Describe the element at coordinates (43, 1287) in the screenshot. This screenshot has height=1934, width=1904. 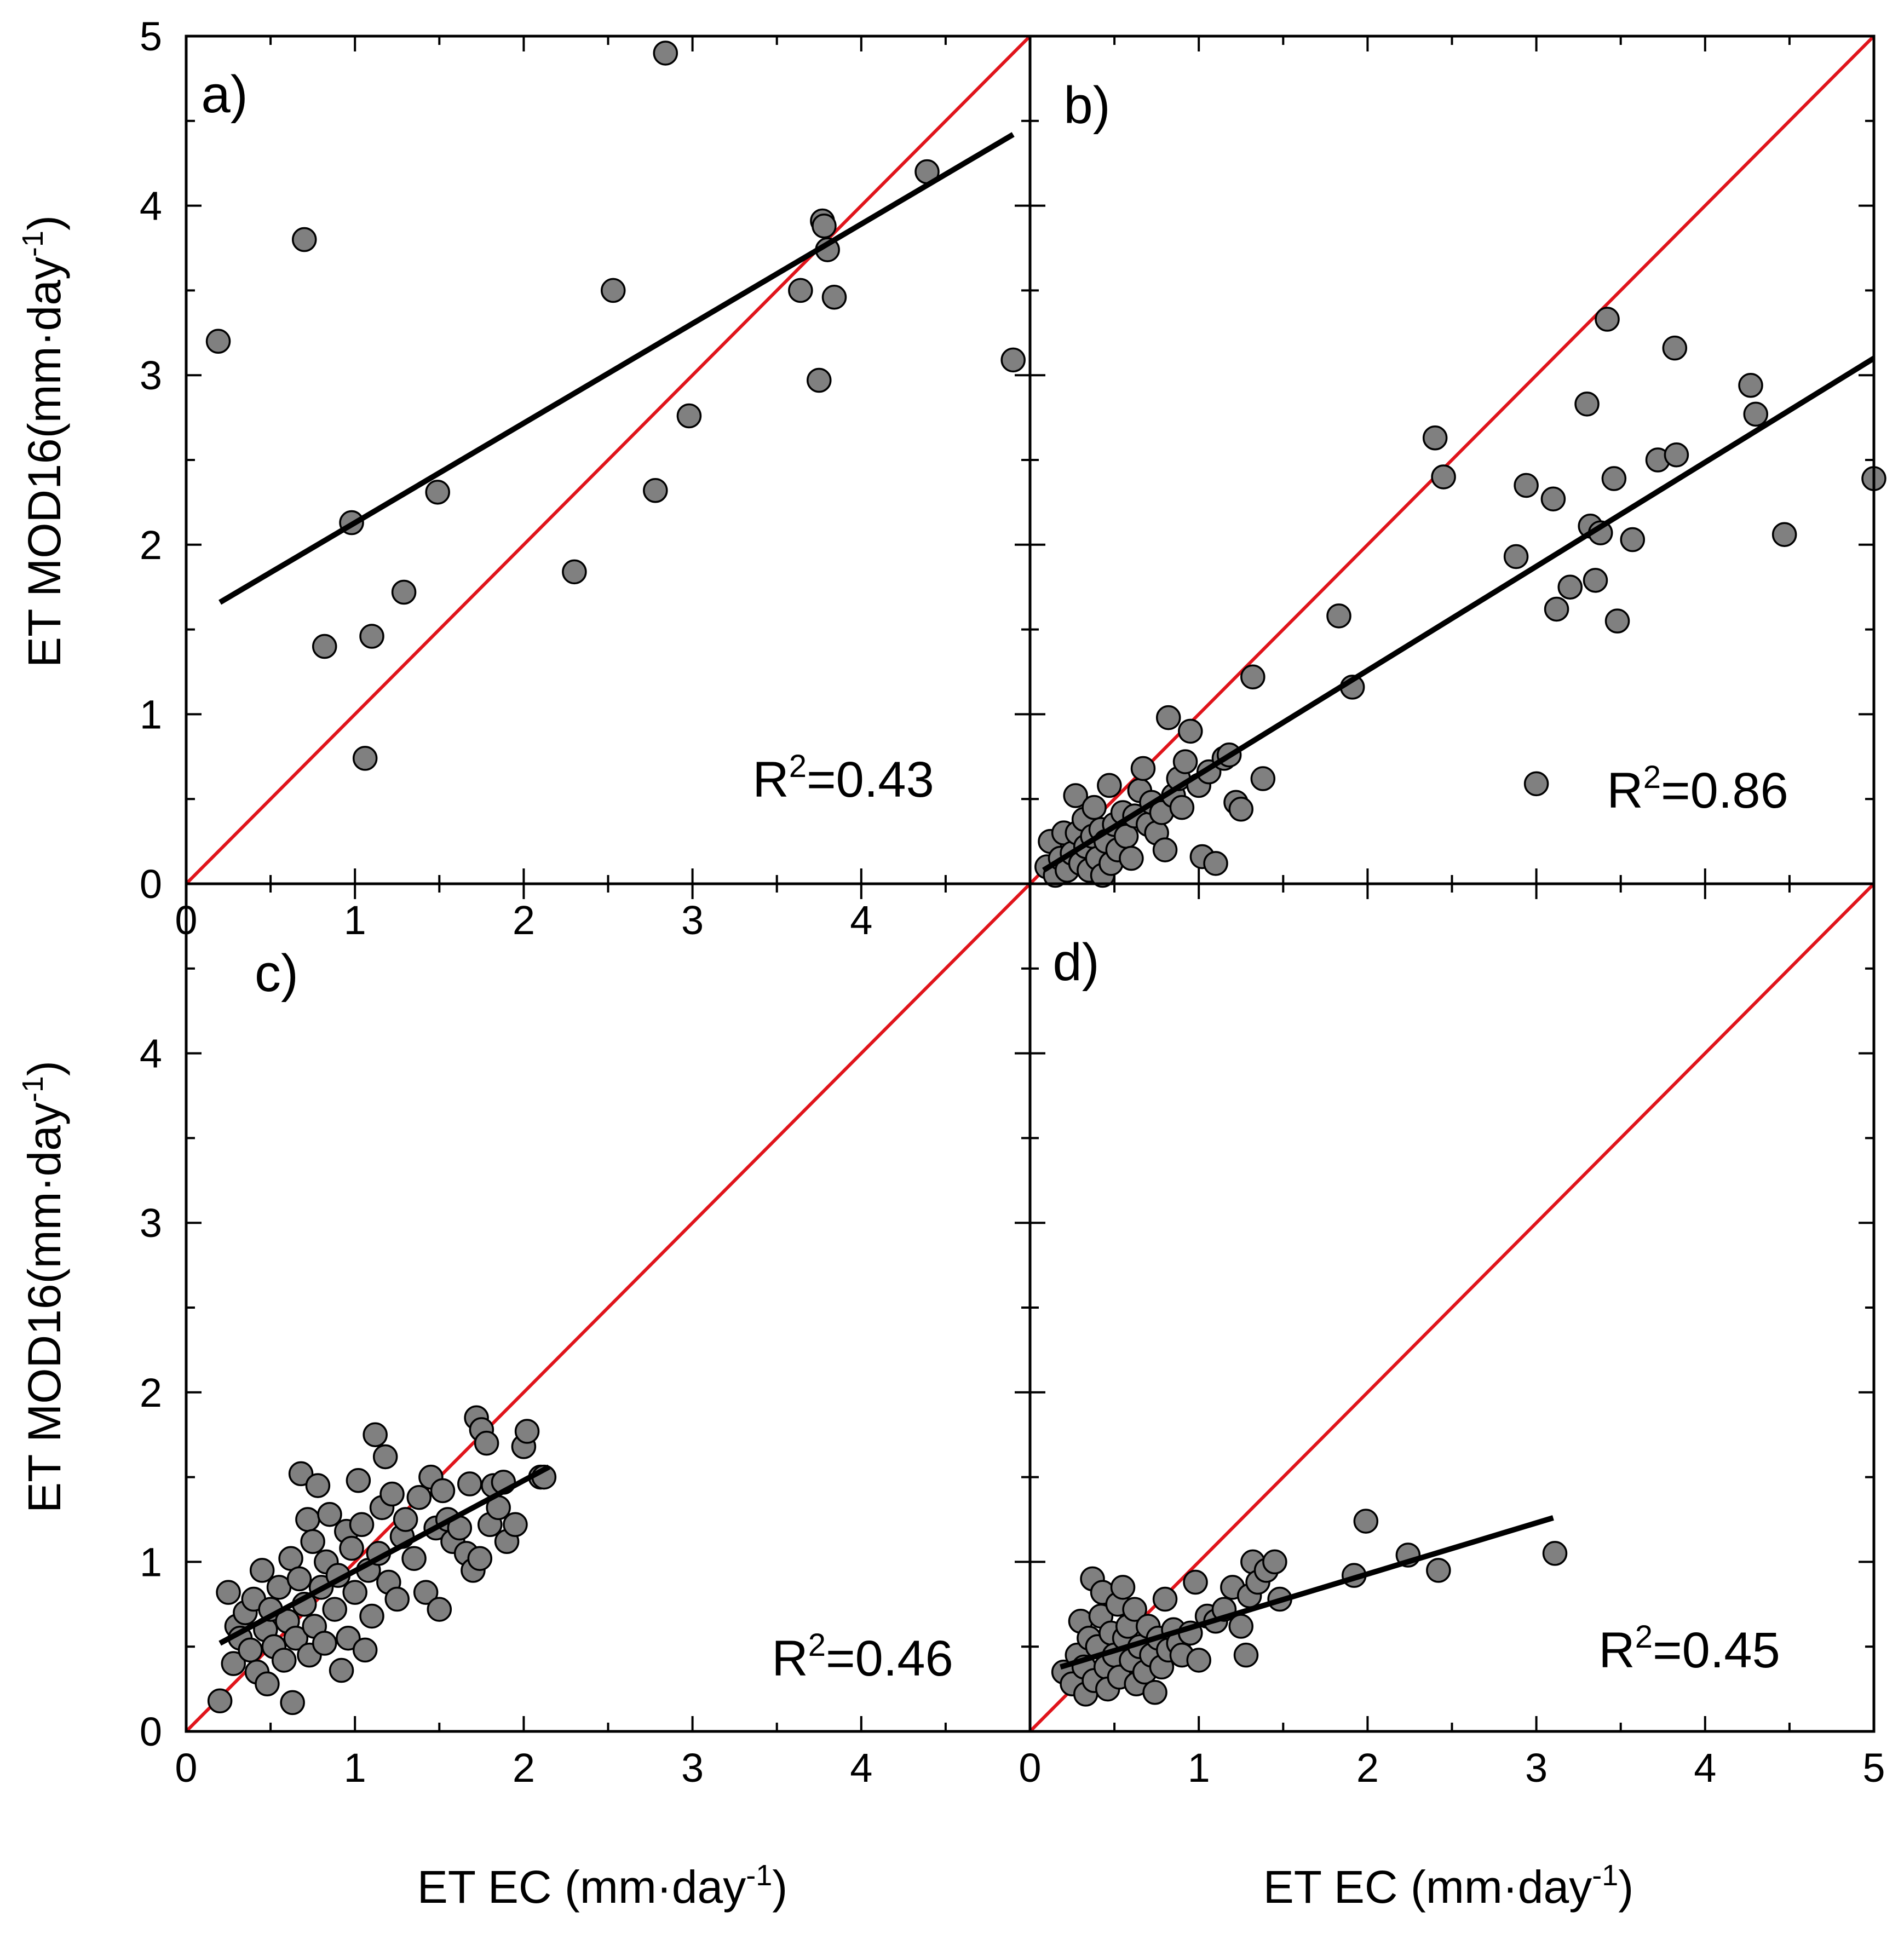
I see `y-axis-label-bottom: ET MOD16(mm·day-1)` at that location.